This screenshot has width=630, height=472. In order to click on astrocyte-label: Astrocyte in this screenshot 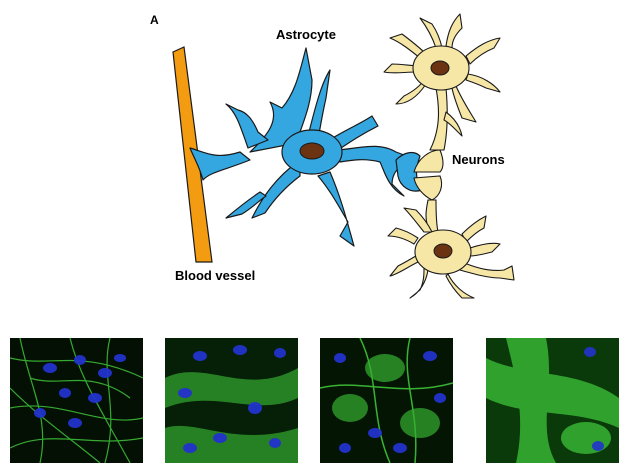, I will do `click(306, 34)`.